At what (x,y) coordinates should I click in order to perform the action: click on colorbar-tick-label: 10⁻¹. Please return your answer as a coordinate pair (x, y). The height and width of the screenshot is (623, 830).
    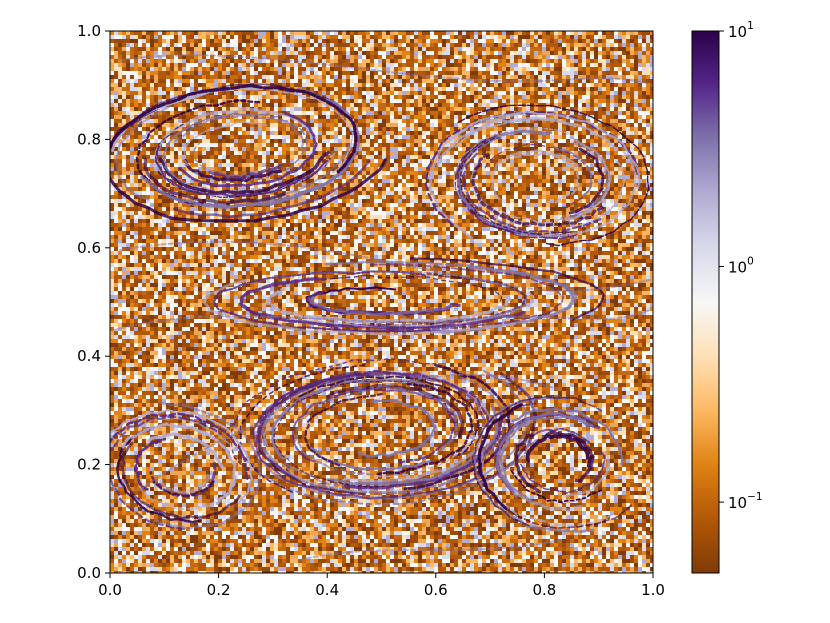
    Looking at the image, I should click on (745, 501).